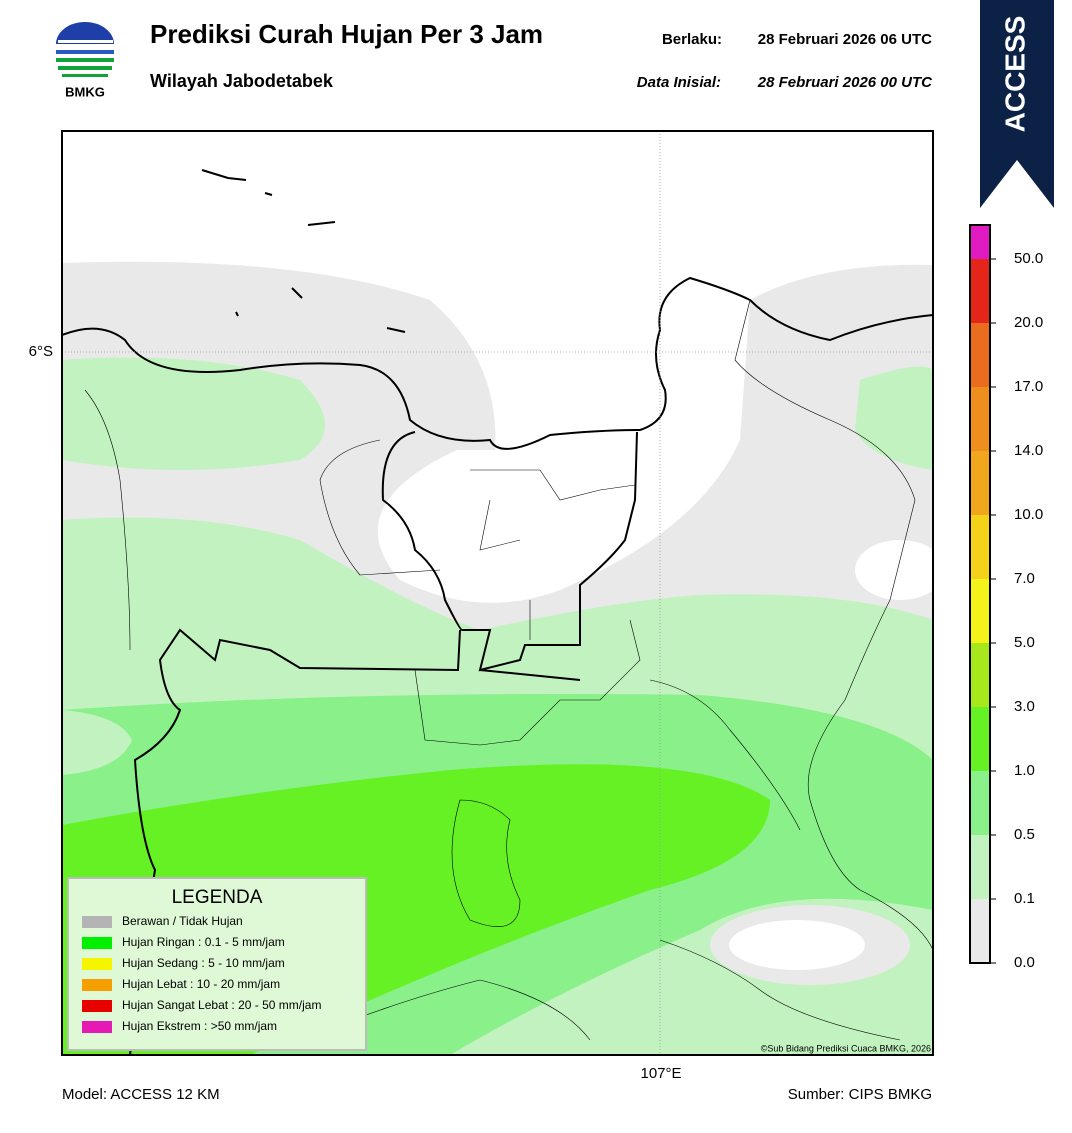  What do you see at coordinates (1024, 642) in the screenshot?
I see `colorbar-tick-label: 5.0` at bounding box center [1024, 642].